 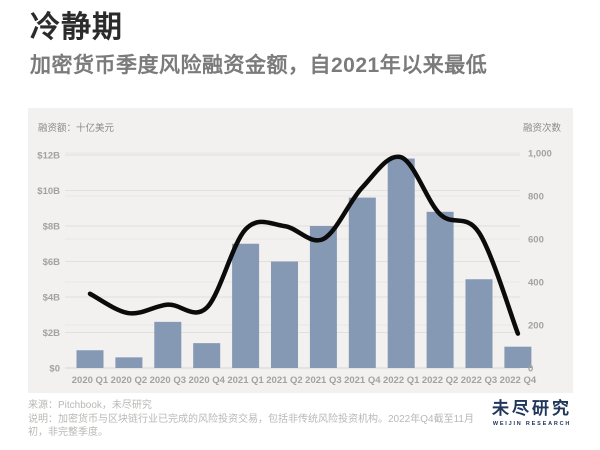 What do you see at coordinates (362, 380) in the screenshot?
I see `x-axis-label: 2021 Q4` at bounding box center [362, 380].